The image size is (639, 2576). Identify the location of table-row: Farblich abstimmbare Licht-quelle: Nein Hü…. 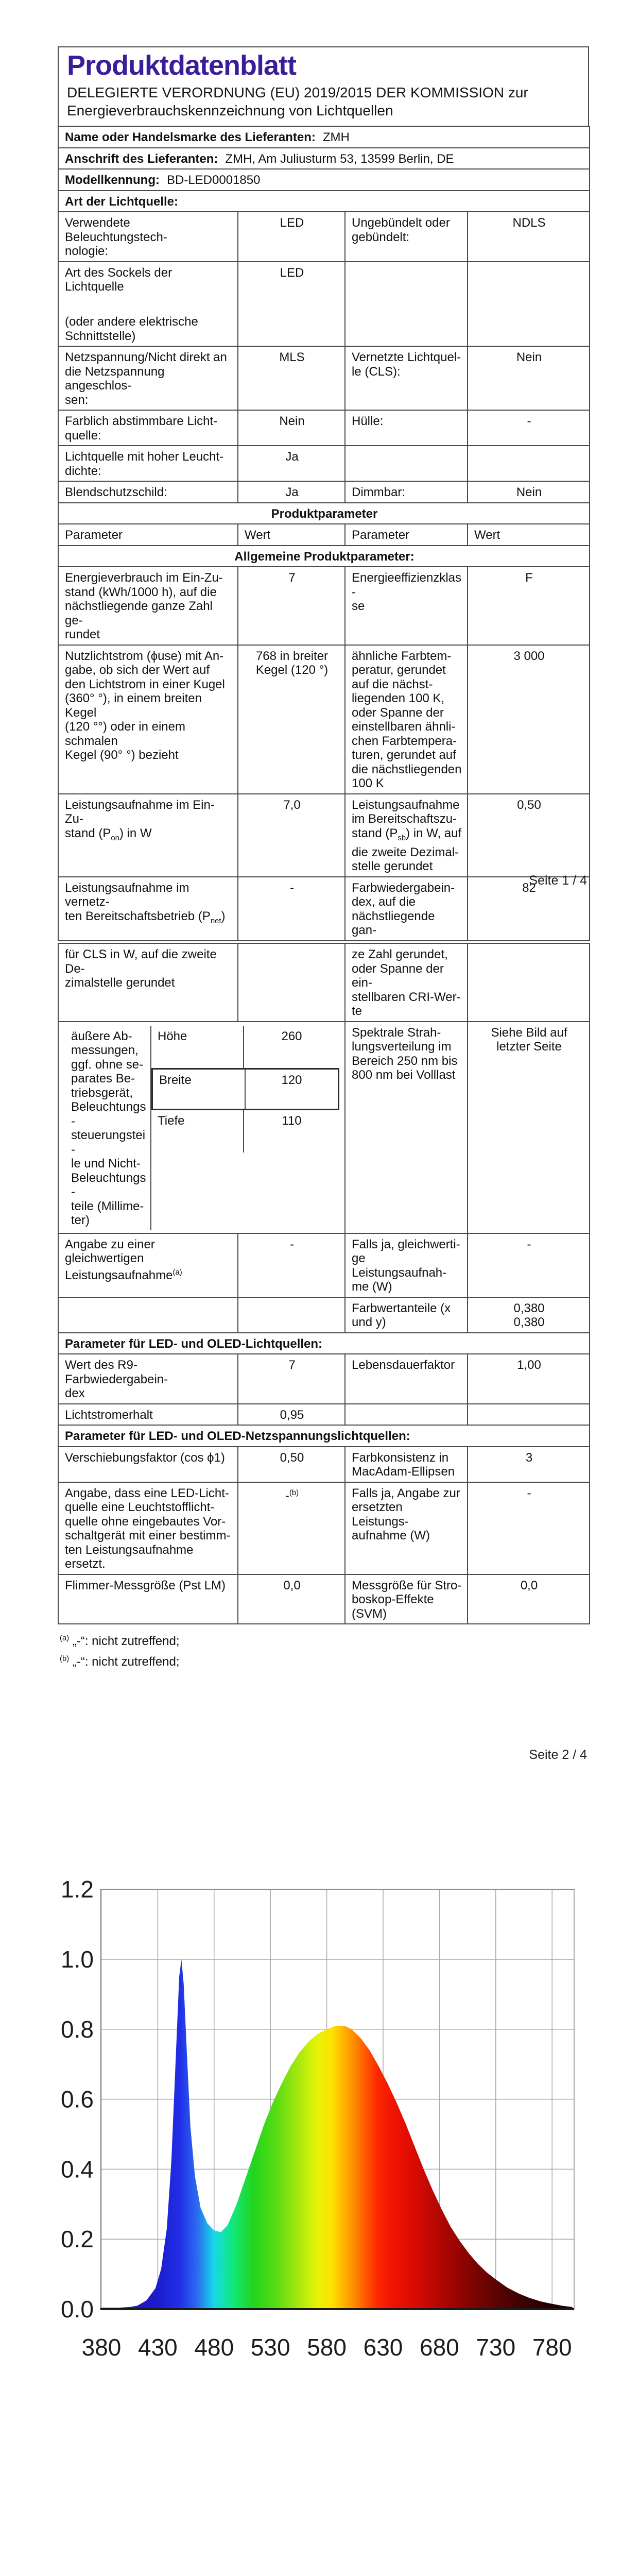
(324, 428).